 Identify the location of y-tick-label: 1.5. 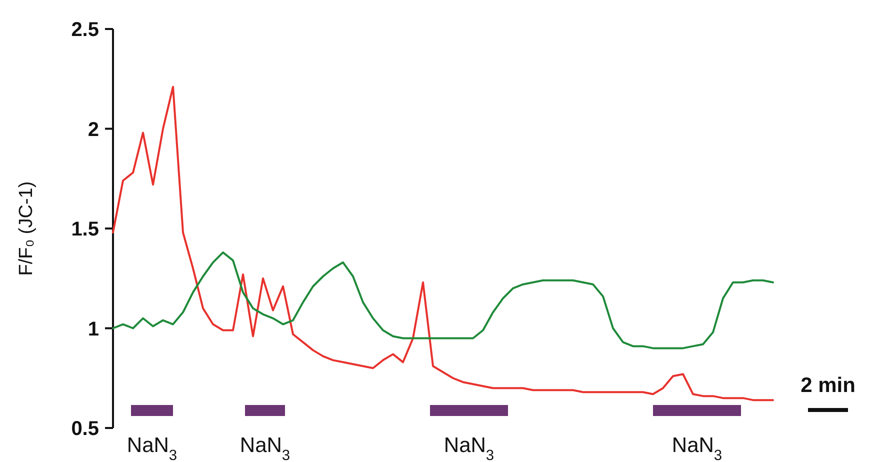
(85, 229).